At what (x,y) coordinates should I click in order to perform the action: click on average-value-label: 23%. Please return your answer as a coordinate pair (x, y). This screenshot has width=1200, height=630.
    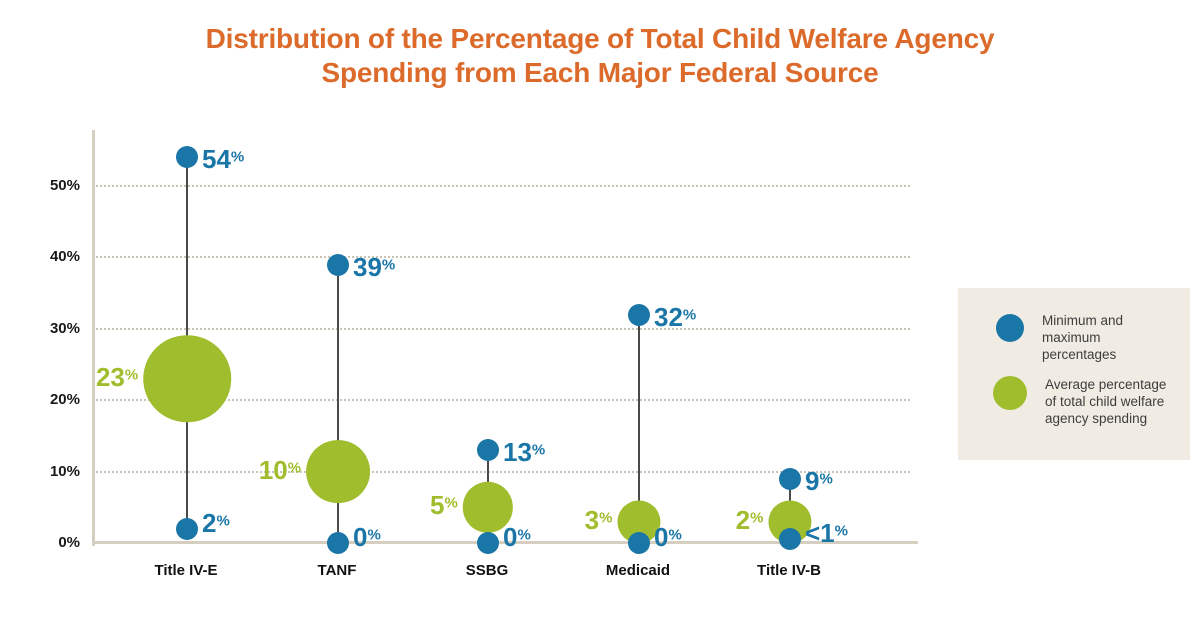
    Looking at the image, I should click on (117, 377).